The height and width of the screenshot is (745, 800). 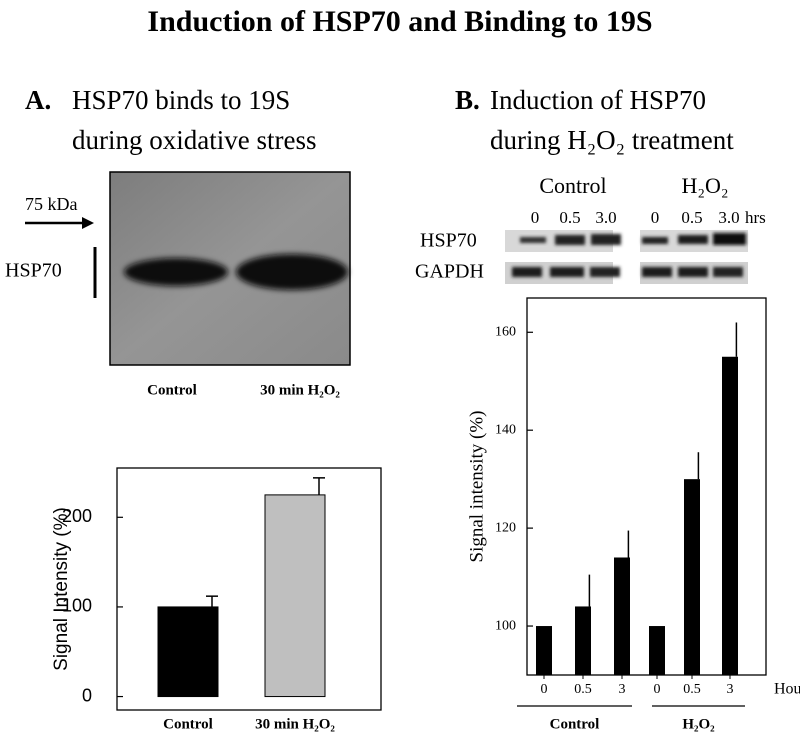 What do you see at coordinates (295, 724) in the screenshot?
I see `x-tick-label: 30 min H₂O₂` at bounding box center [295, 724].